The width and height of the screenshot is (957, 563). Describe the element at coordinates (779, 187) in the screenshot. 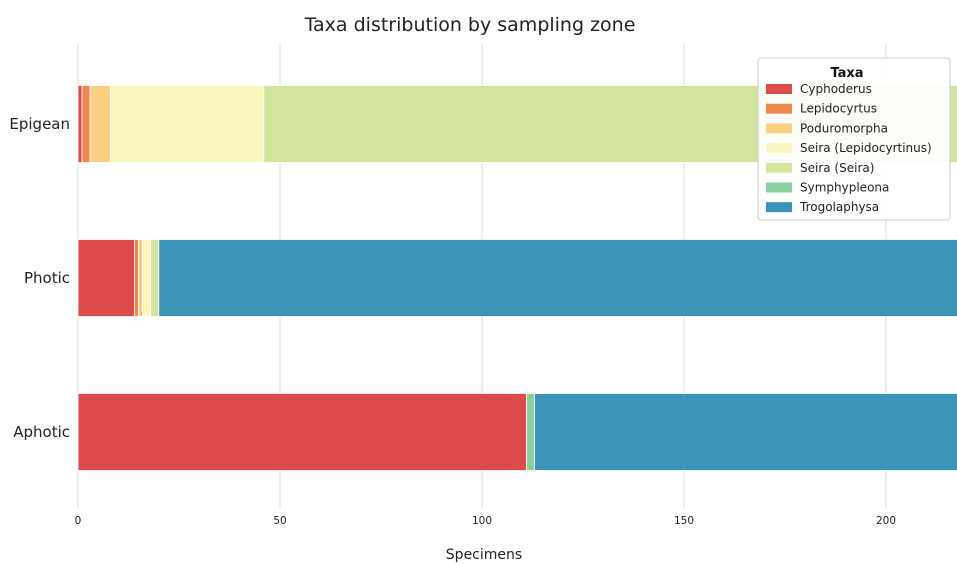

I see `legend-swatch-symphypleona` at that location.